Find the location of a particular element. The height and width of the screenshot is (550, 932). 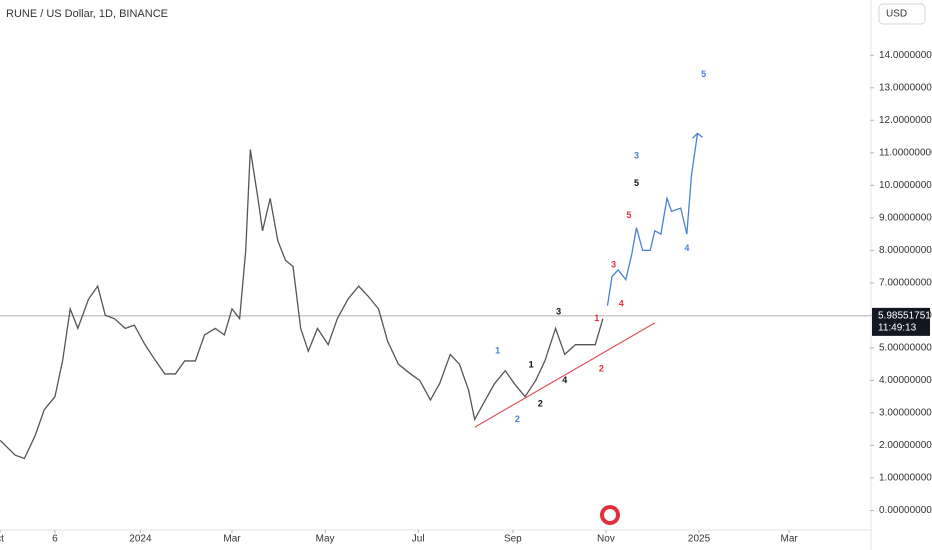

y-tick-label: 9.00000000 is located at coordinates (905, 217).